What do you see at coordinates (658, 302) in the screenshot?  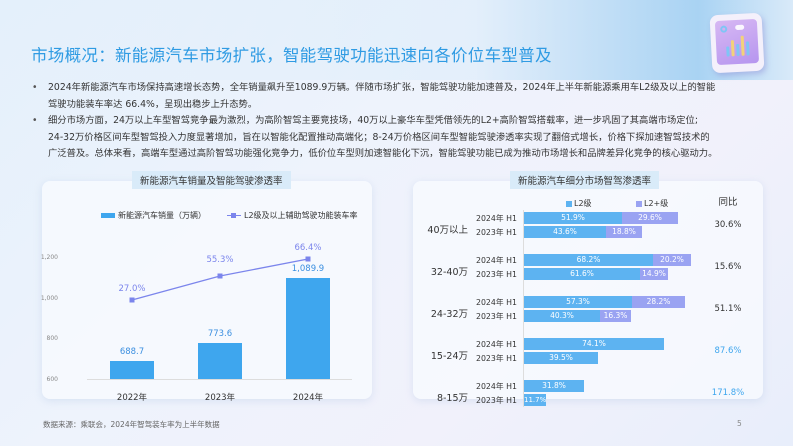 I see `l2plus-segment: 28.2%` at bounding box center [658, 302].